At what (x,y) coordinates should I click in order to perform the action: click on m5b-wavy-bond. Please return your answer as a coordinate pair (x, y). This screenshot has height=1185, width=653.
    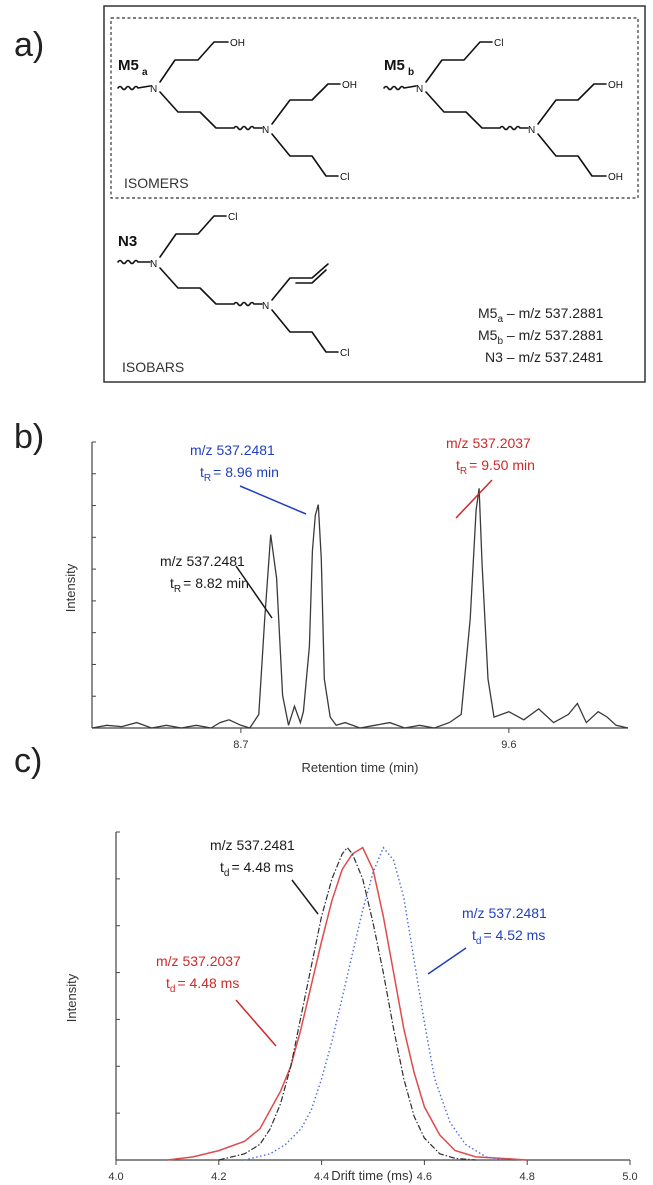
    Looking at the image, I should click on (400, 88).